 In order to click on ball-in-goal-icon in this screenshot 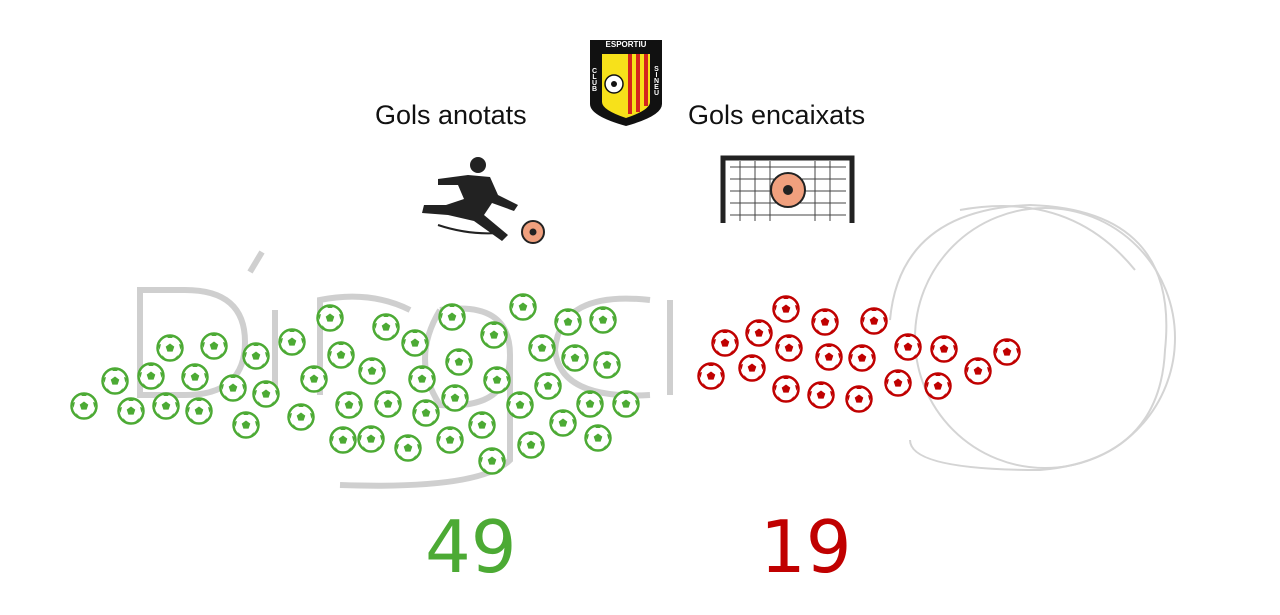, I will do `click(787, 192)`.